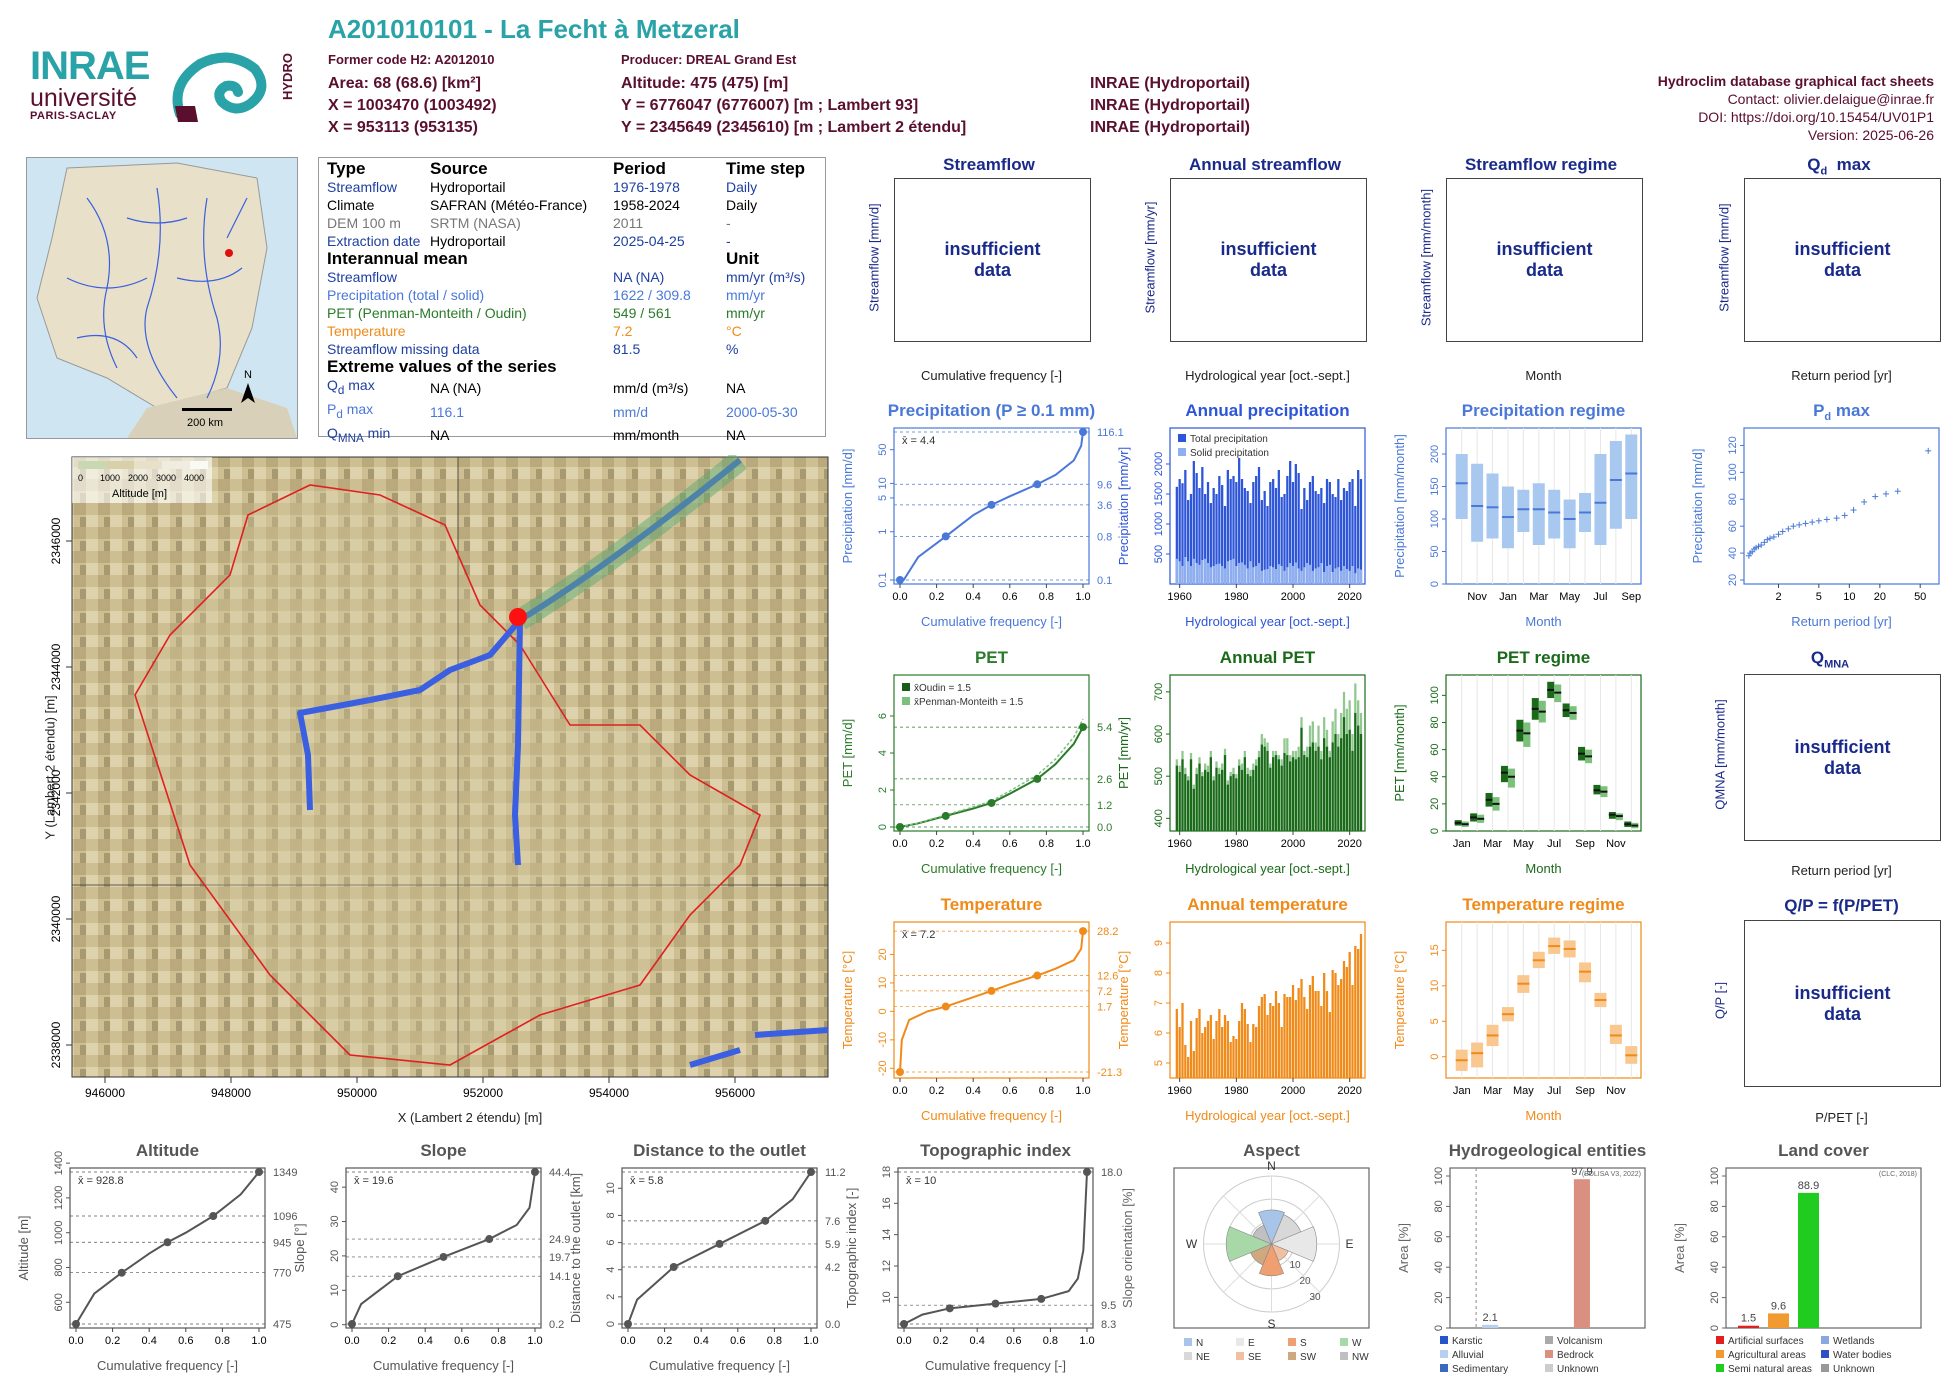  Describe the element at coordinates (1543, 375) in the screenshot. I see `row1-xlabel: Month` at that location.